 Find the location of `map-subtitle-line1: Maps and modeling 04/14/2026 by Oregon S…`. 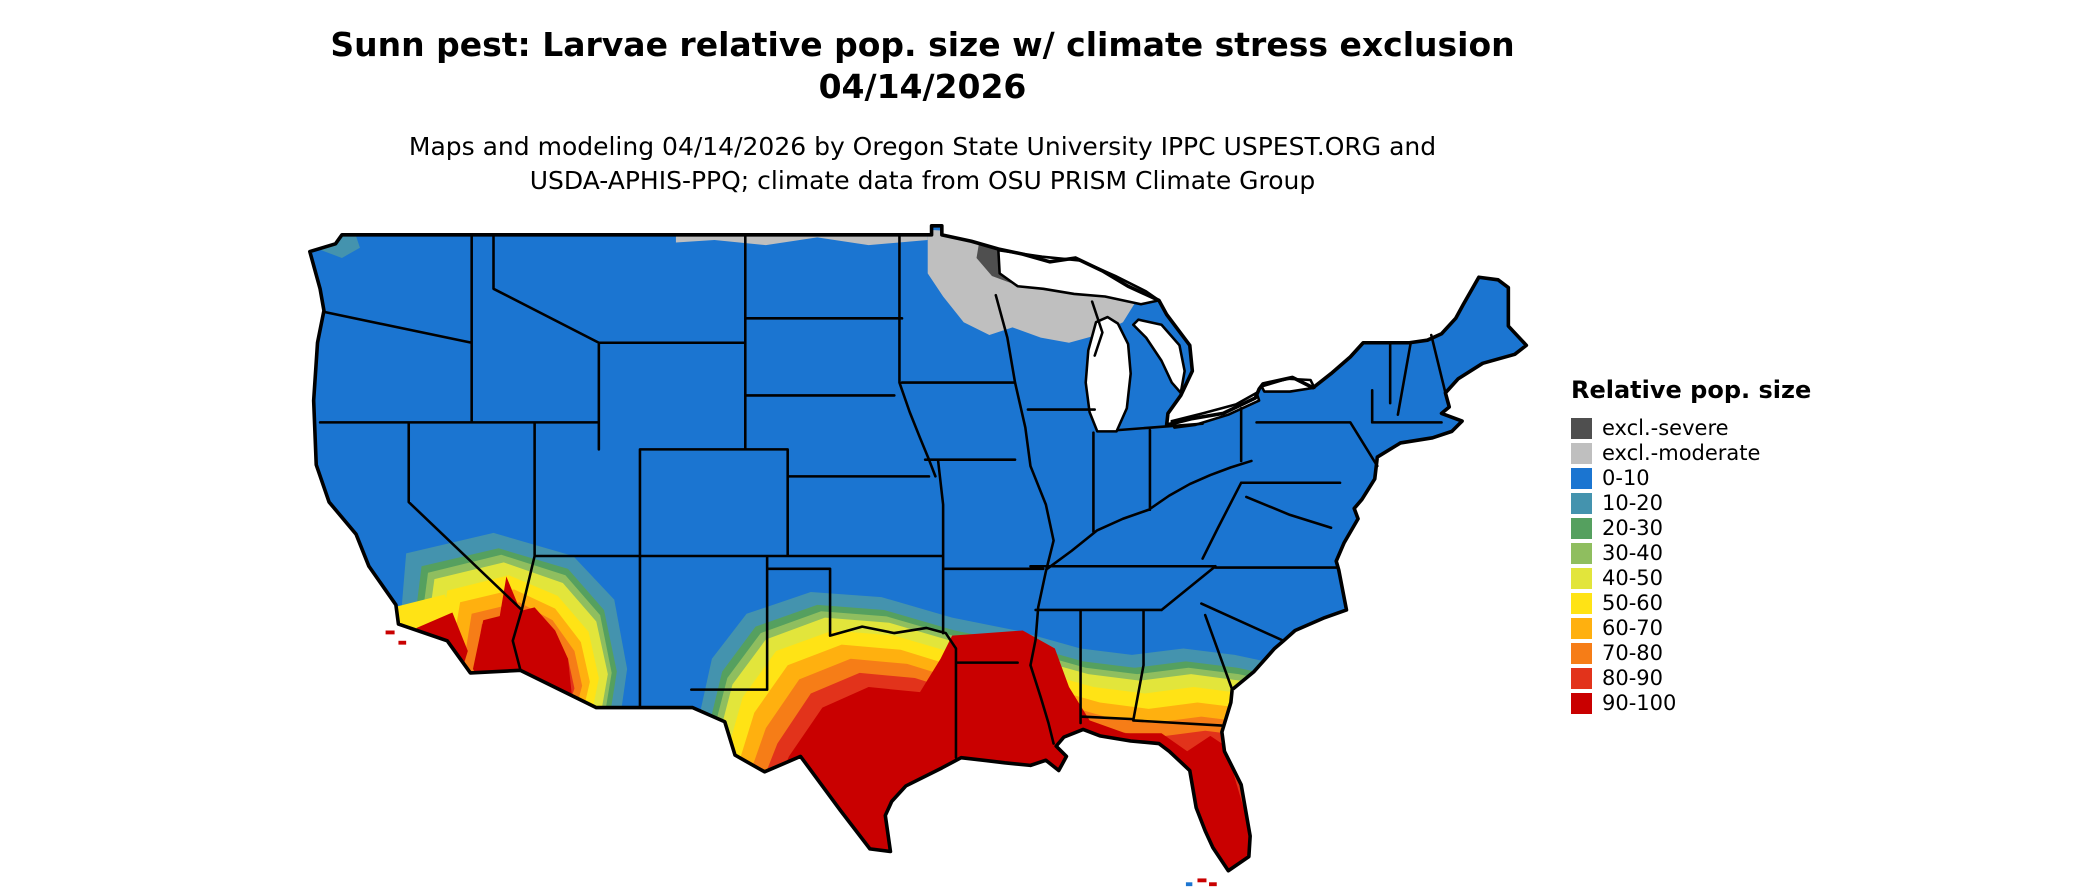

map-subtitle-line1: Maps and modeling 04/14/2026 by Oregon S… is located at coordinates (922, 146).